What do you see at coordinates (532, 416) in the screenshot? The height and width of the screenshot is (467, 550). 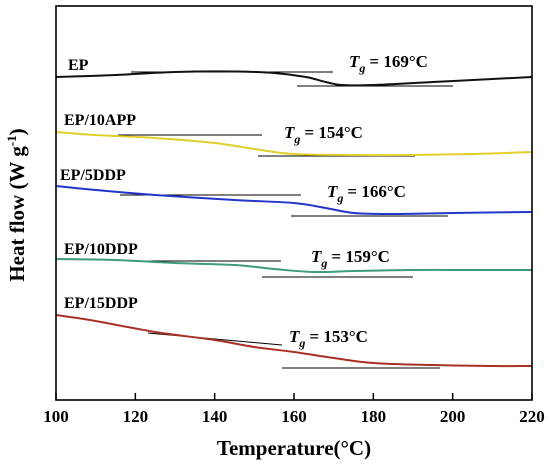 I see `x-tick-label-220: 220` at bounding box center [532, 416].